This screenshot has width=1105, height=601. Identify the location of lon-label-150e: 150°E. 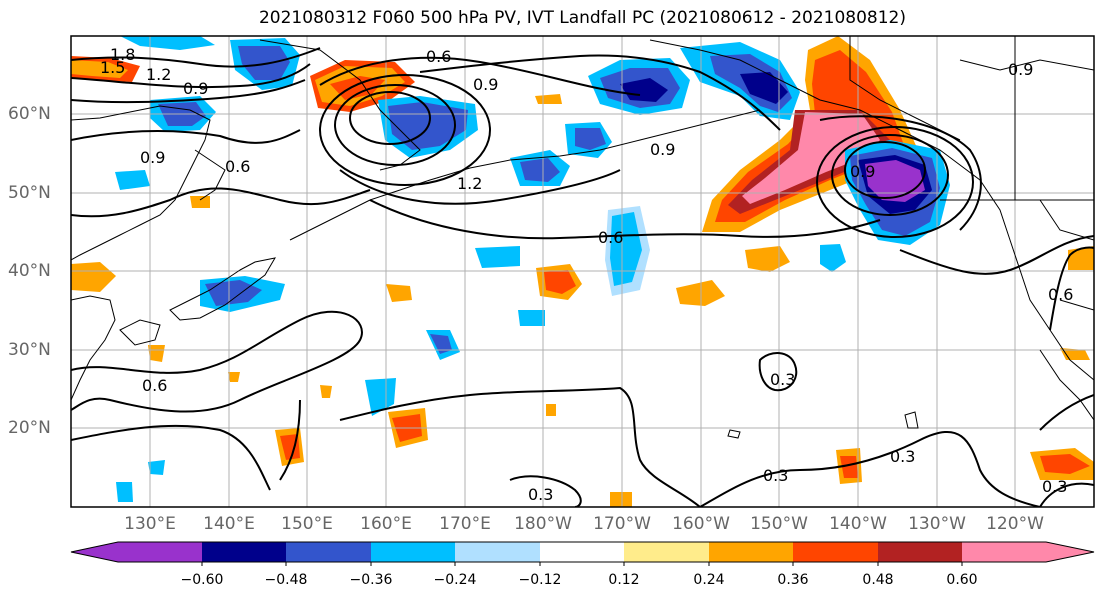
(307, 524).